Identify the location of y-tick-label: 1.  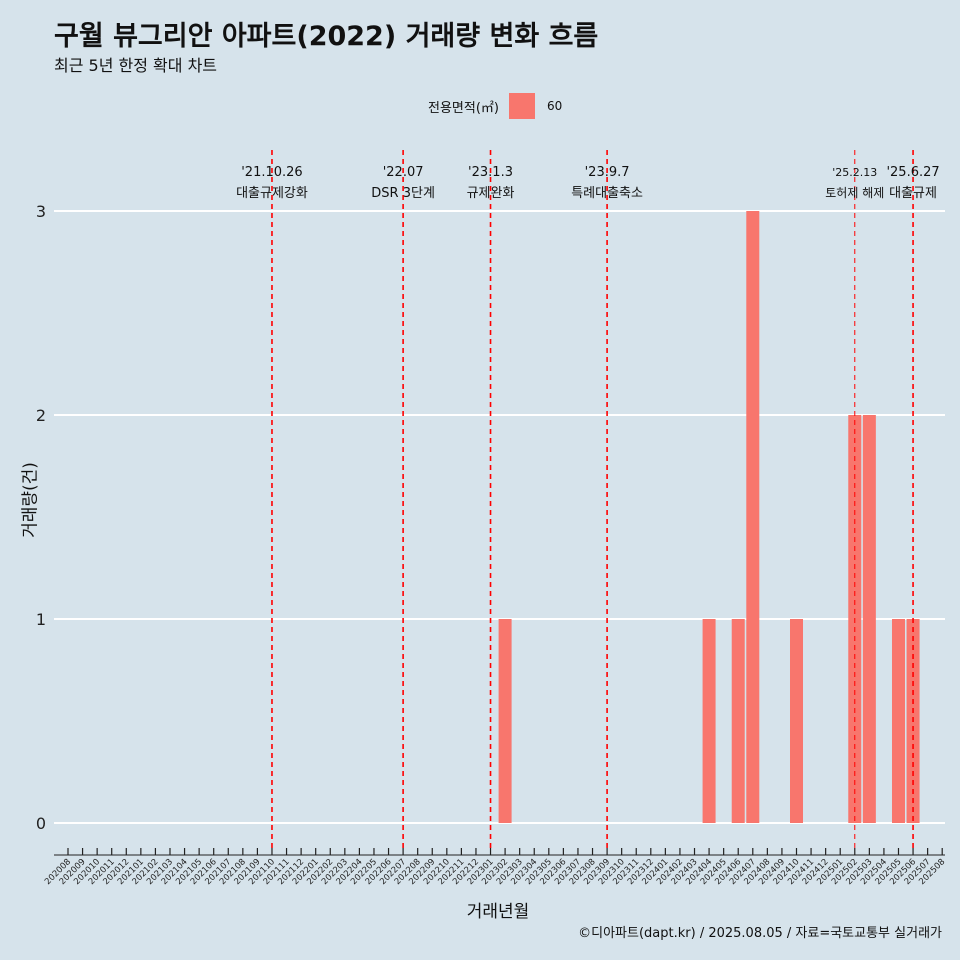
(41, 619).